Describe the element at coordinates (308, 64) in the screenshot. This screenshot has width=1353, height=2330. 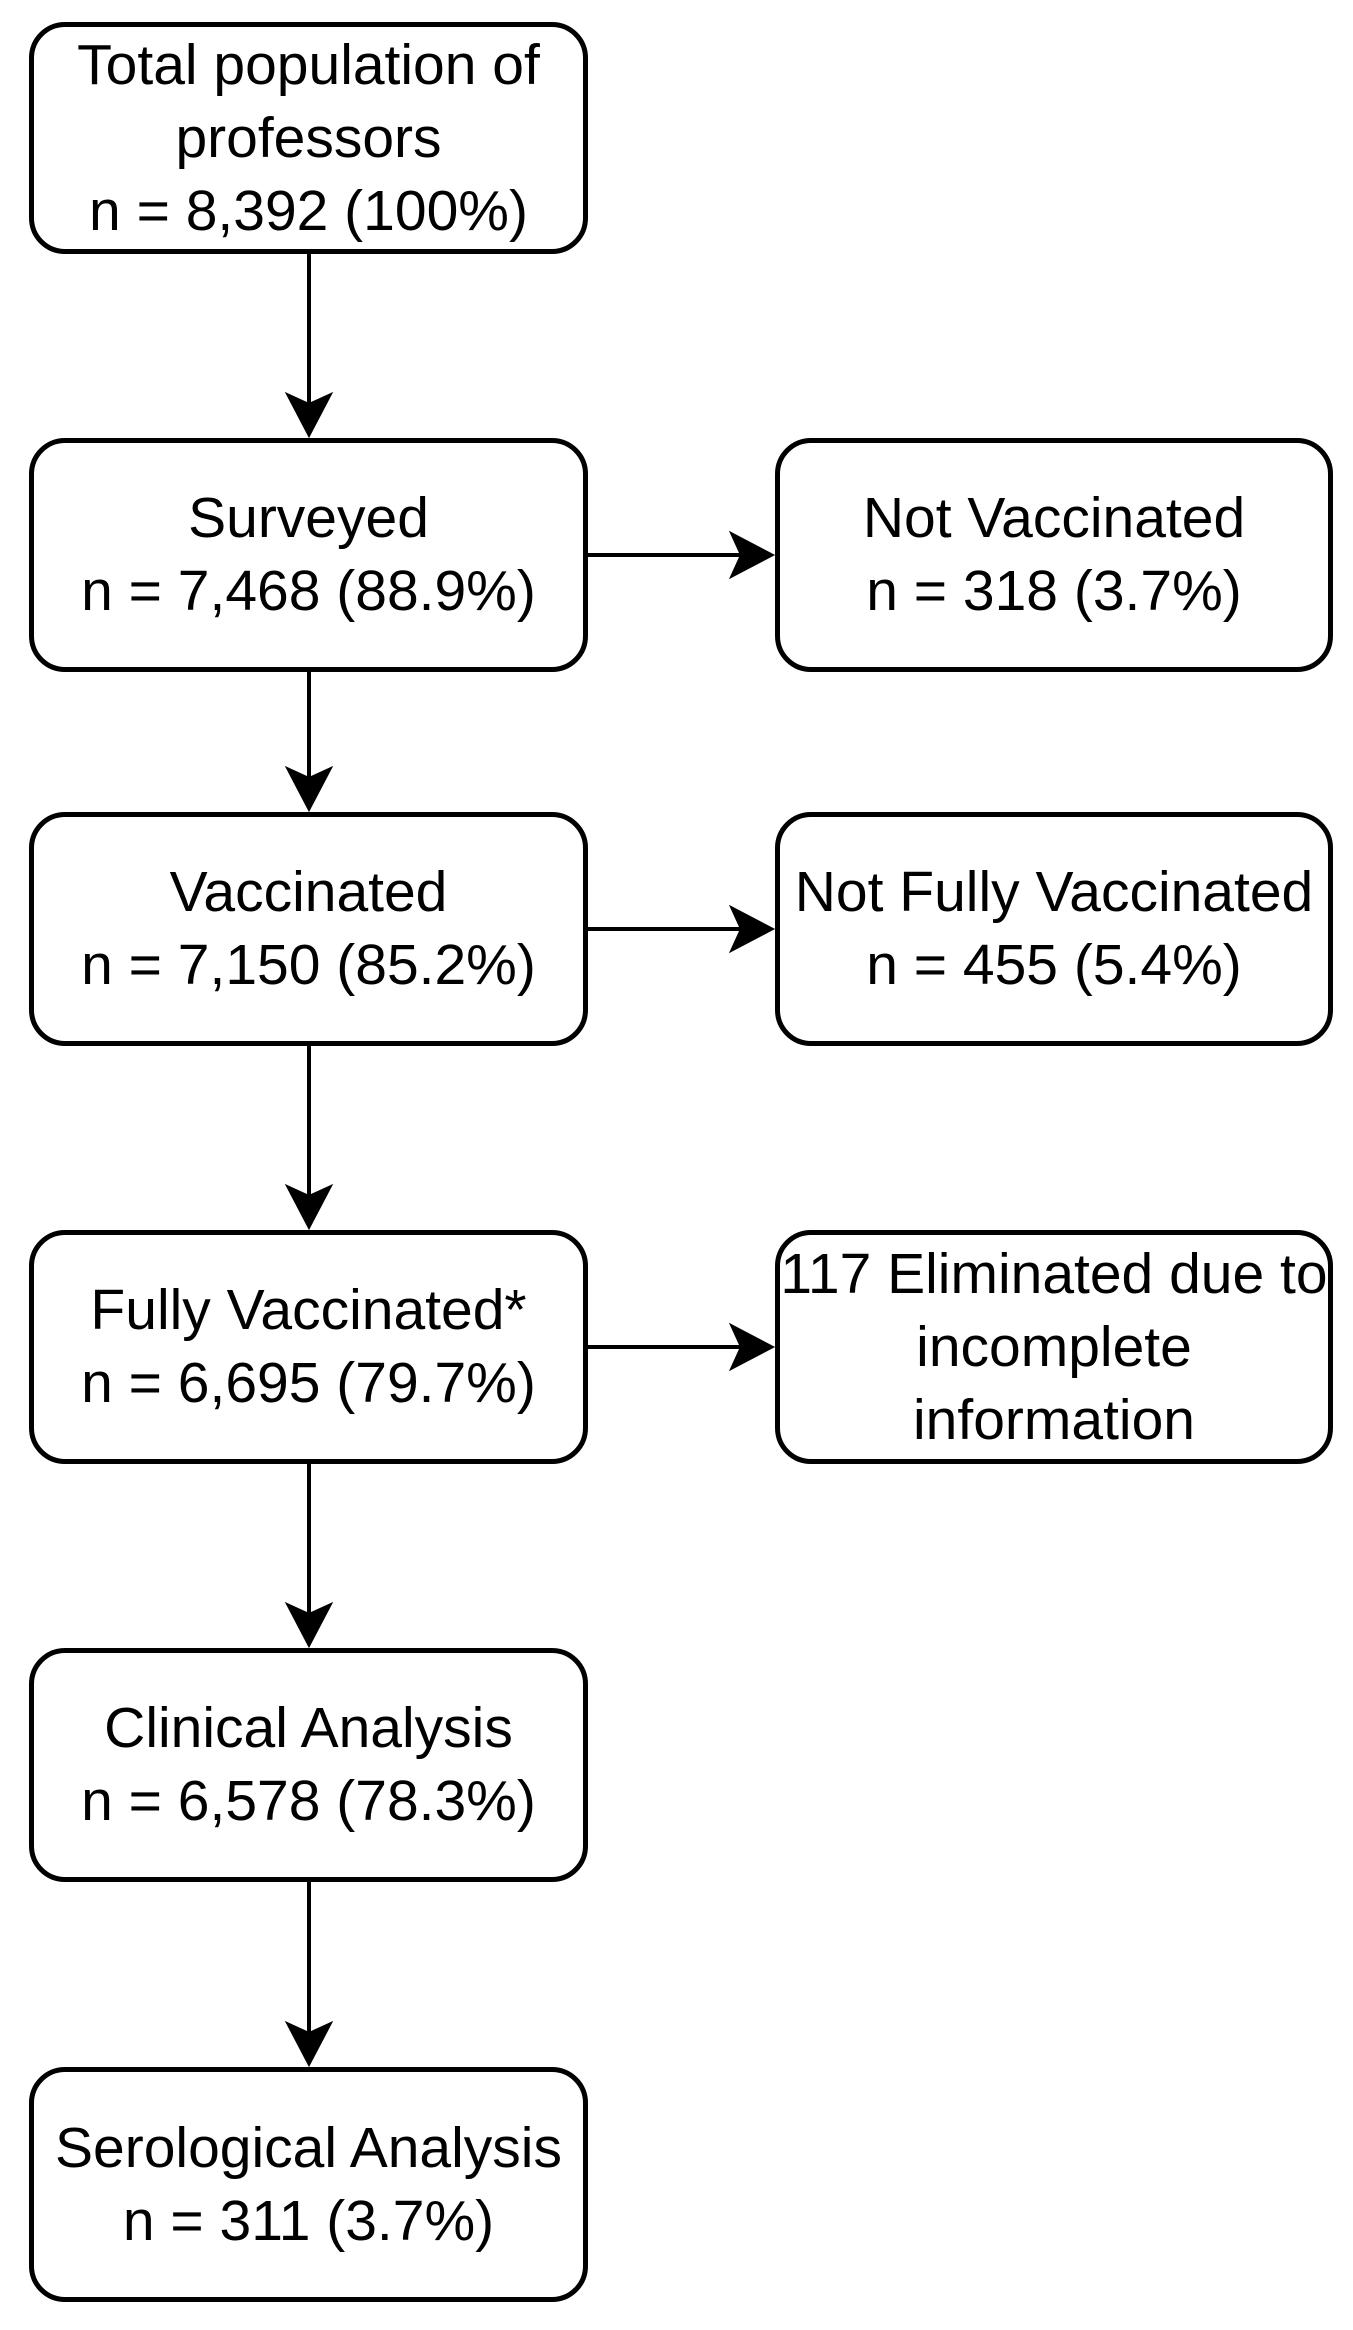
I see `node-total-population-label: Total population of` at that location.